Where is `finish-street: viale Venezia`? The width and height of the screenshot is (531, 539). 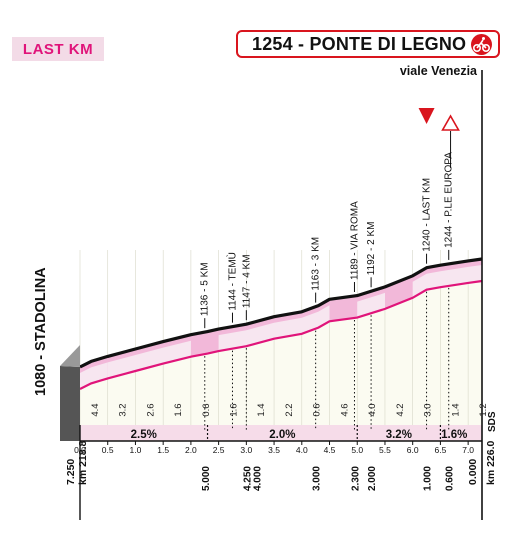
finish-street: viale Venezia is located at coordinates (438, 71).